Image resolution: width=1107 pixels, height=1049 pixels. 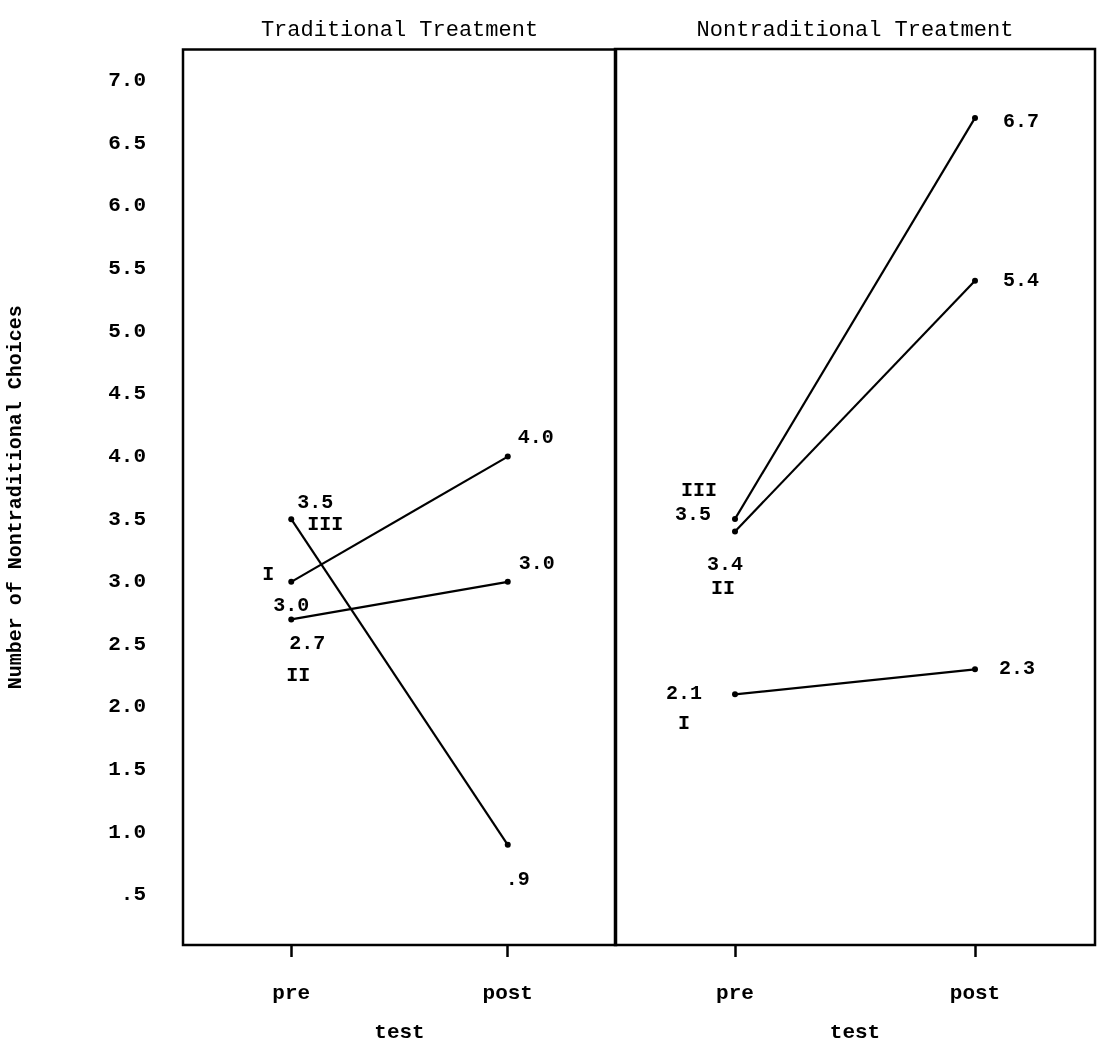 I want to click on data-label: 5.4, so click(x=1021, y=280).